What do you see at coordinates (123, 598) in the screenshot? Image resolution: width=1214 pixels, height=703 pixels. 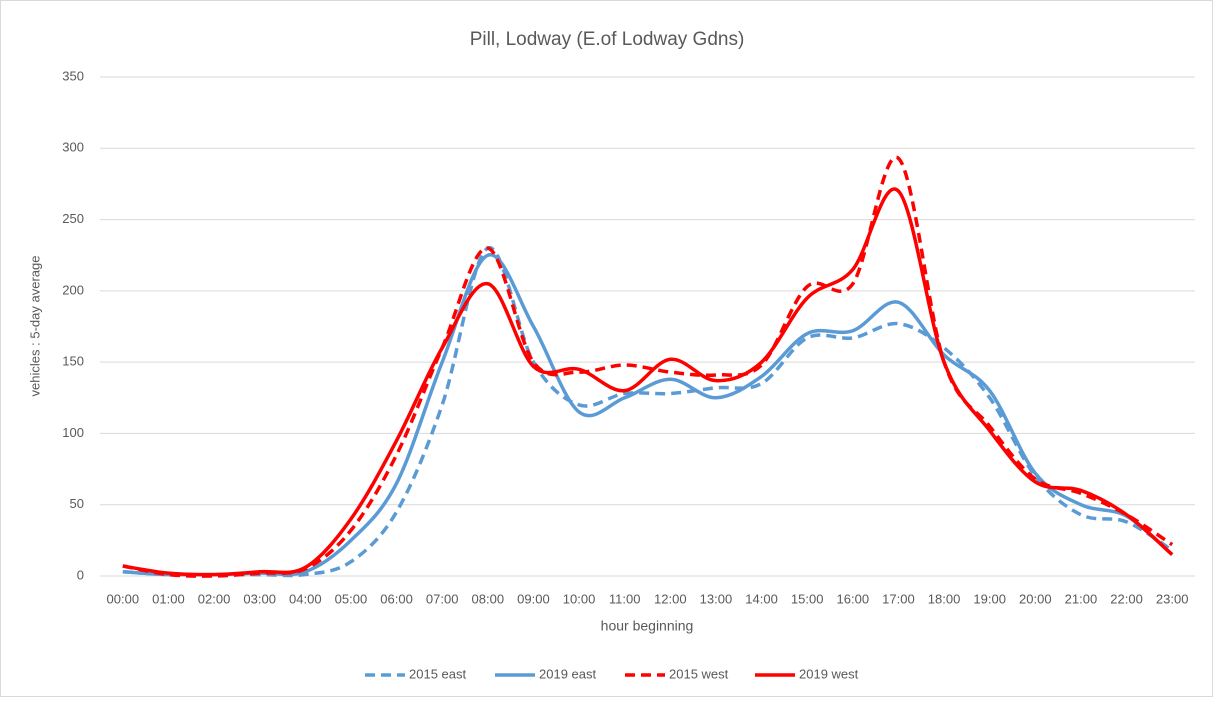 I see `x-tick-label: 00:00` at bounding box center [123, 598].